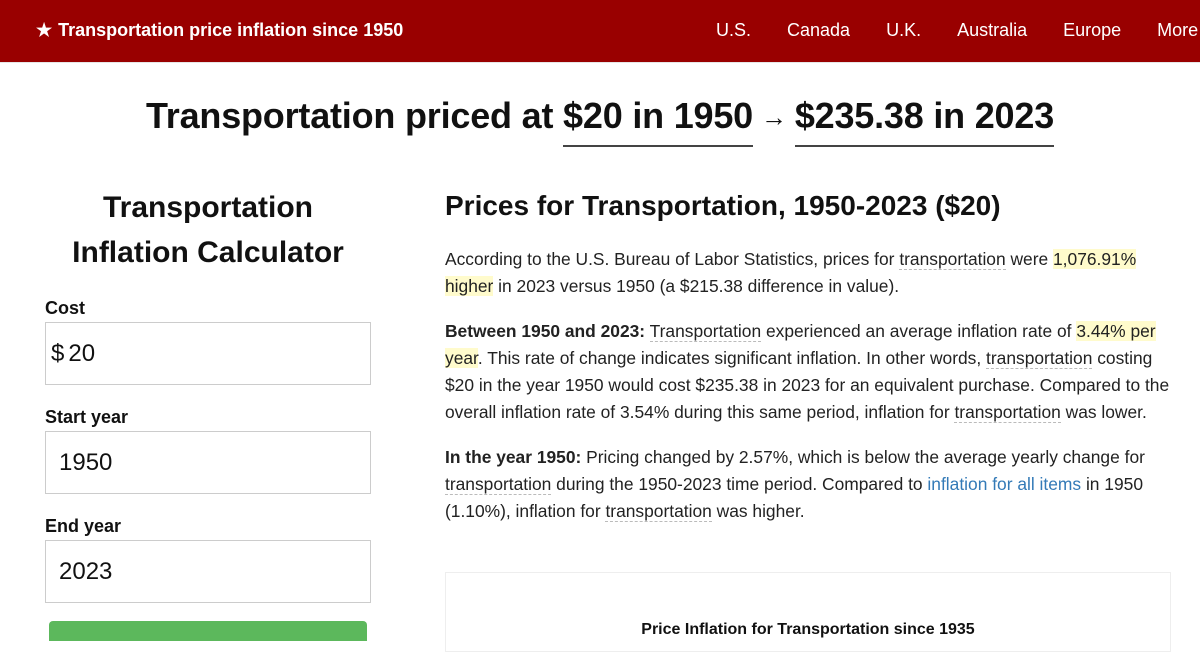 This screenshot has height=652, width=1200. Describe the element at coordinates (545, 331) in the screenshot. I see `period-heading: Between 1950 and 2023:` at that location.